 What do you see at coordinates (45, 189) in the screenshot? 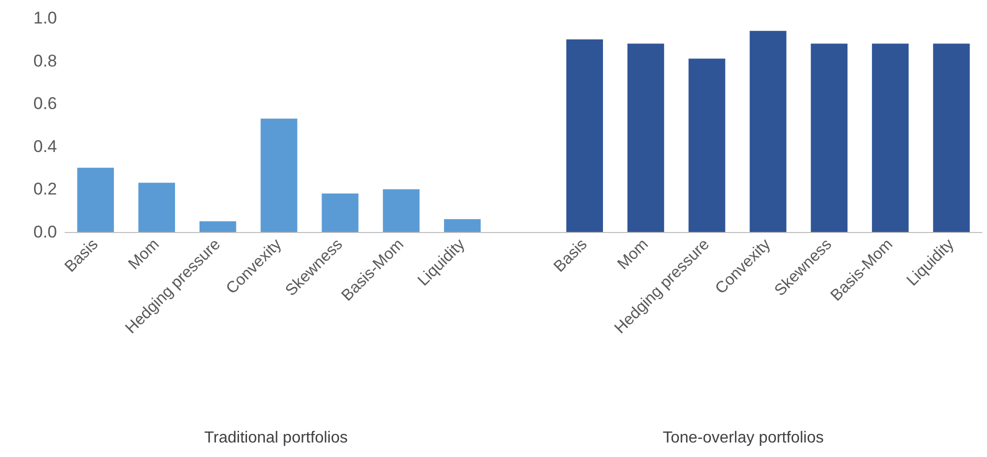
I see `y-tick-label: 0.2` at bounding box center [45, 189].